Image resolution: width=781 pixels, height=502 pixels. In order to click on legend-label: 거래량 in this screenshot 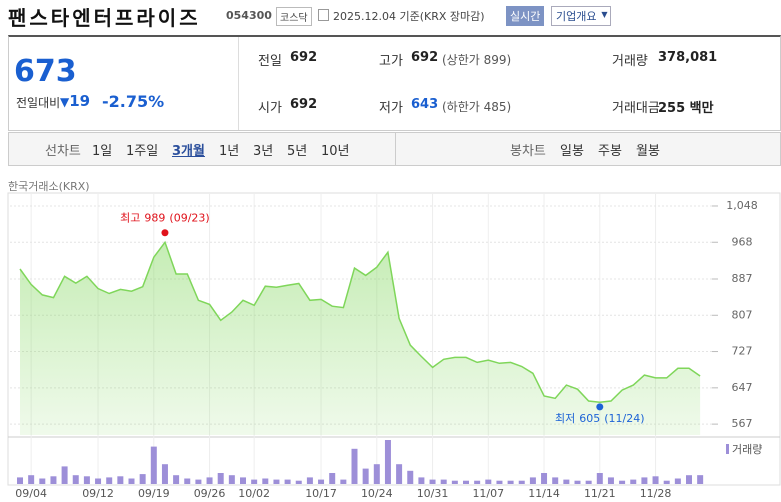, I will do `click(747, 449)`.